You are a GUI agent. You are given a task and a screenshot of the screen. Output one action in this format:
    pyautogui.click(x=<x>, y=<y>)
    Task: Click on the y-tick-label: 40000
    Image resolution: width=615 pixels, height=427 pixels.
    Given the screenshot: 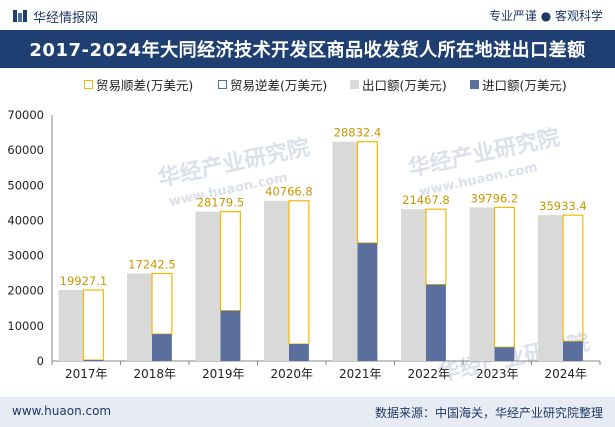 What is the action you would take?
    pyautogui.click(x=25, y=220)
    